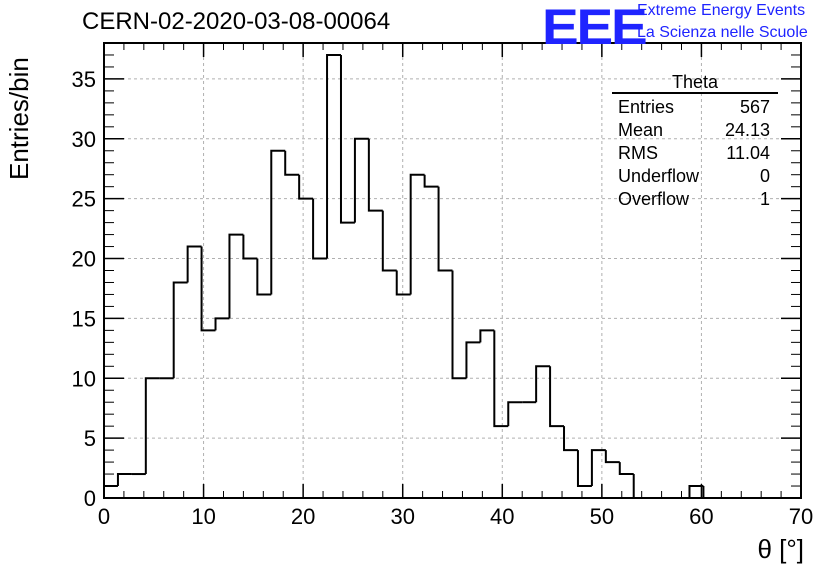 Image resolution: width=836 pixels, height=572 pixels. Describe the element at coordinates (203, 516) in the screenshot. I see `x-tick-label: 10` at that location.